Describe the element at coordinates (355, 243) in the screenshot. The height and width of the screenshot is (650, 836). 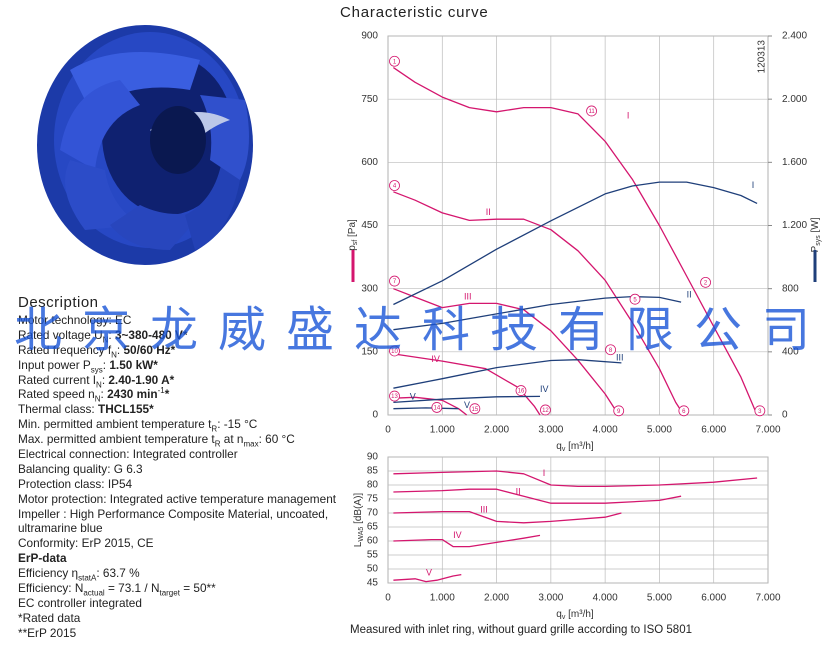
I see `text-part: sf` at that location.